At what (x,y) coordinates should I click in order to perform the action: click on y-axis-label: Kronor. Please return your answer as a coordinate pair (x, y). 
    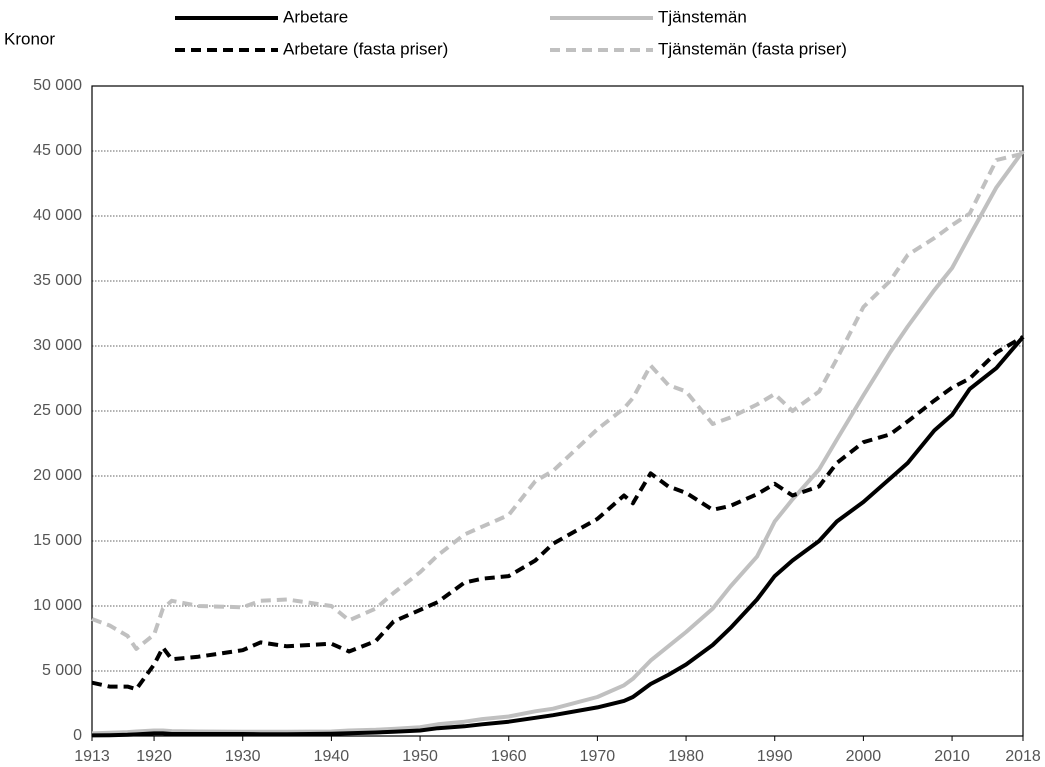
    Looking at the image, I should click on (29, 38).